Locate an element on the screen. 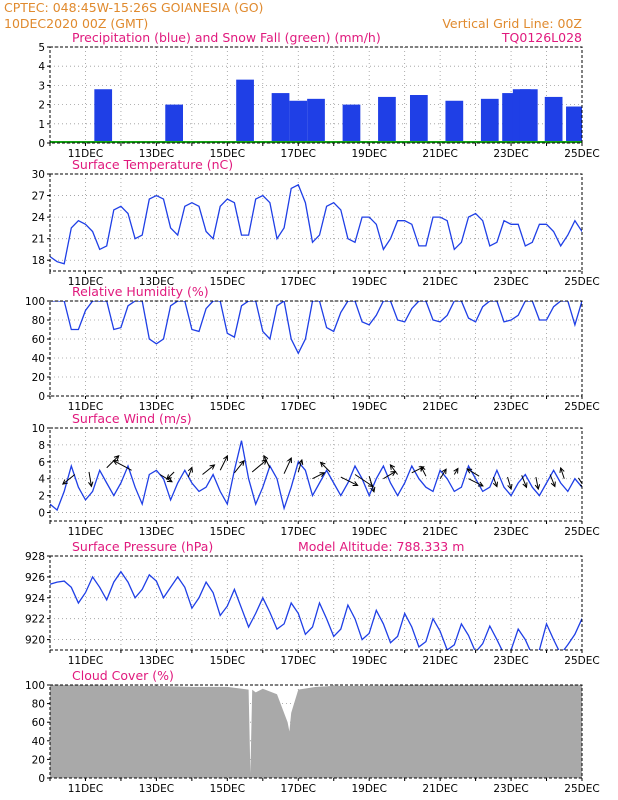  wind-line is located at coordinates (316, 476).